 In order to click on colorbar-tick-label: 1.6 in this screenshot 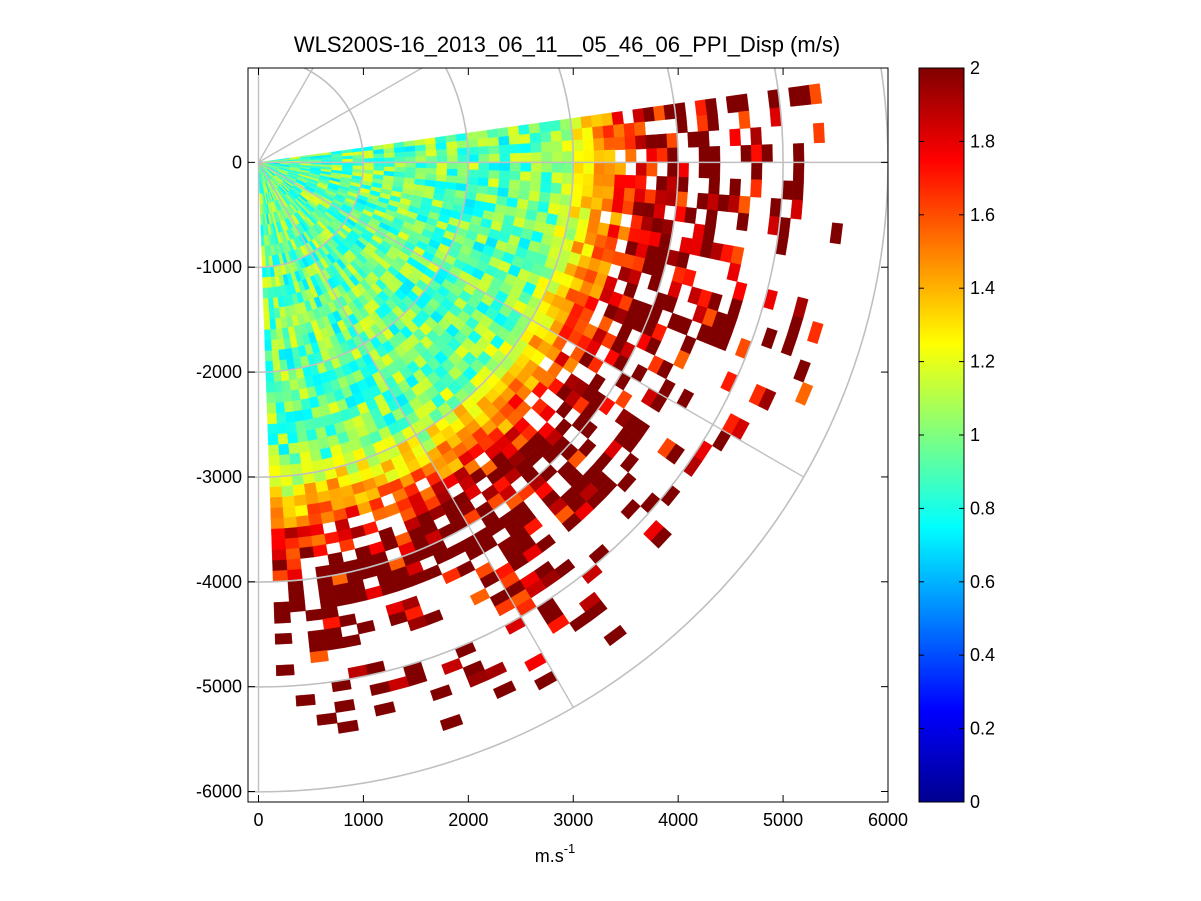, I will do `click(982, 215)`.